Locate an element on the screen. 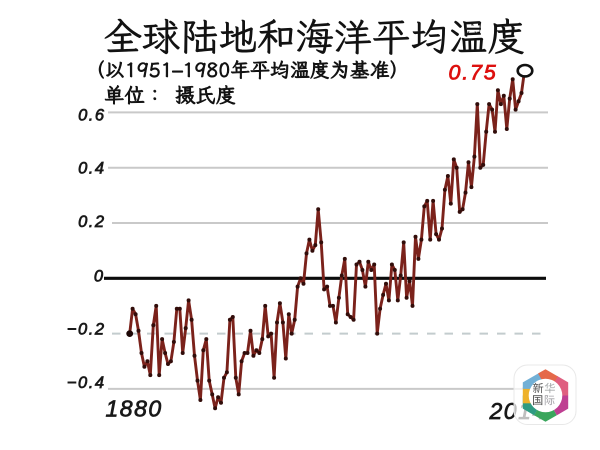 The width and height of the screenshot is (600, 450). svg-text: 1880 is located at coordinates (134, 409).